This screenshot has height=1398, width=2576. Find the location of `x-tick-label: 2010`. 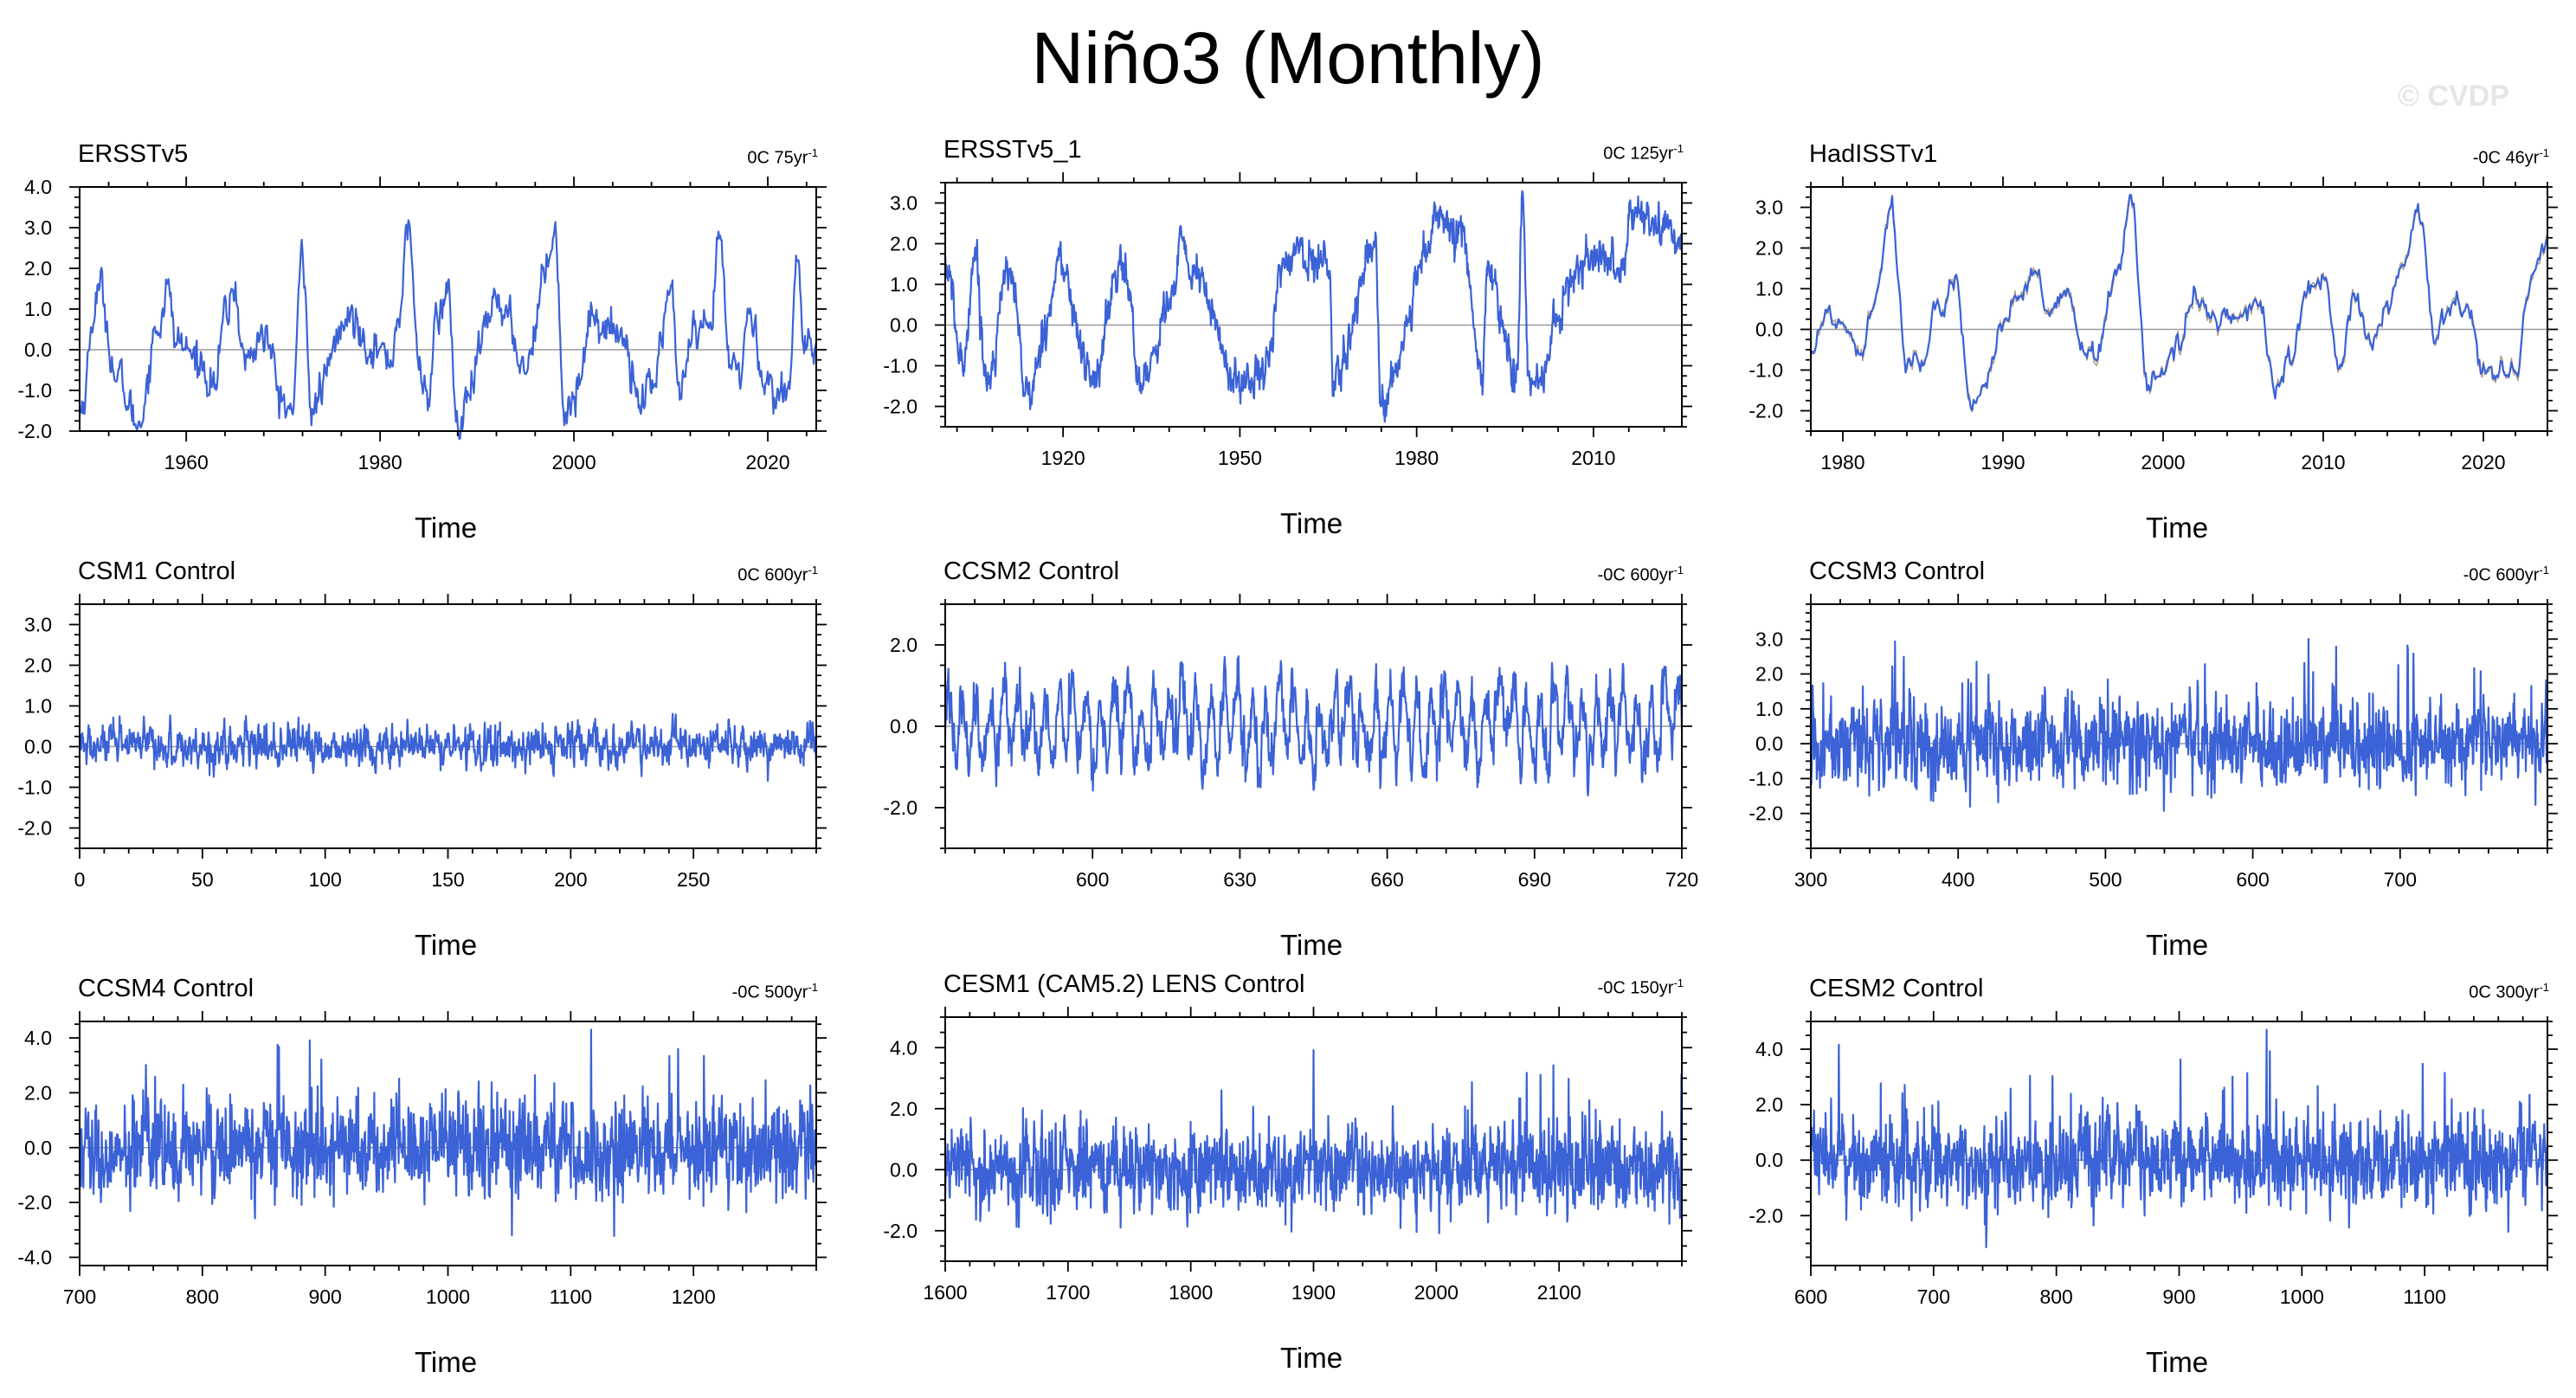

x-tick-label: 2010 is located at coordinates (2323, 462).